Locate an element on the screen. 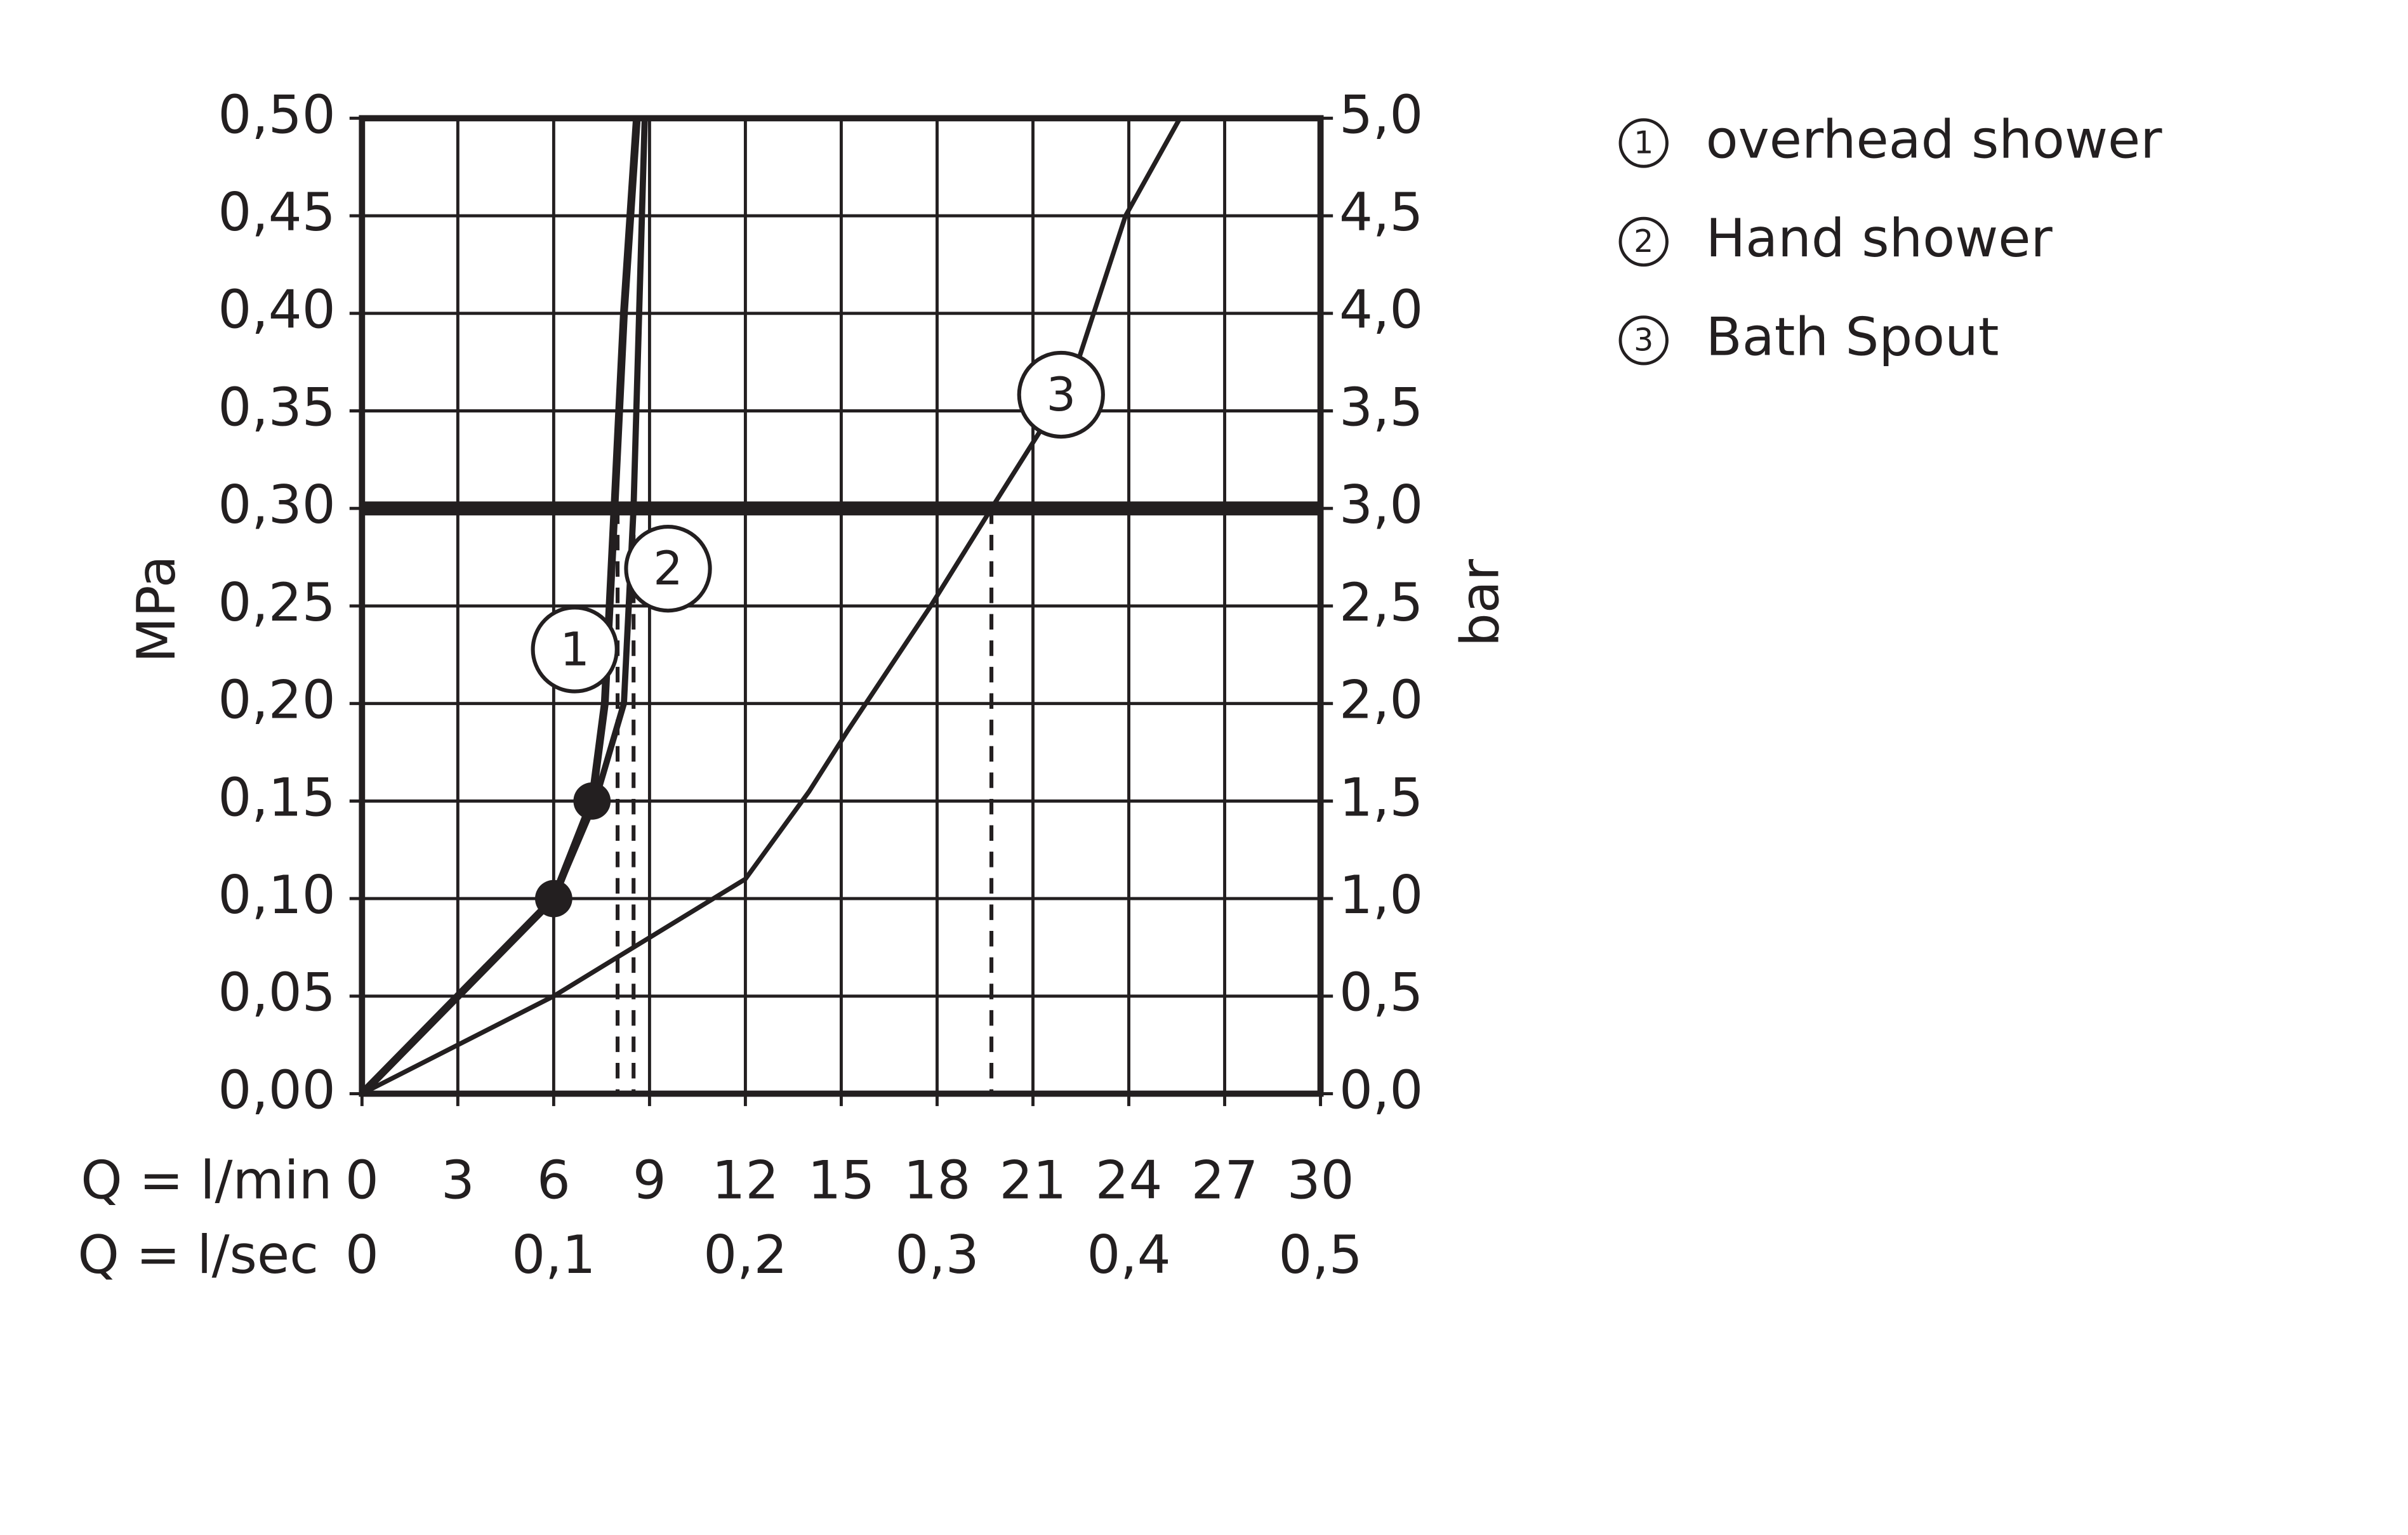 The width and height of the screenshot is (2408, 1535). x-tick-label: 3 is located at coordinates (458, 1180).